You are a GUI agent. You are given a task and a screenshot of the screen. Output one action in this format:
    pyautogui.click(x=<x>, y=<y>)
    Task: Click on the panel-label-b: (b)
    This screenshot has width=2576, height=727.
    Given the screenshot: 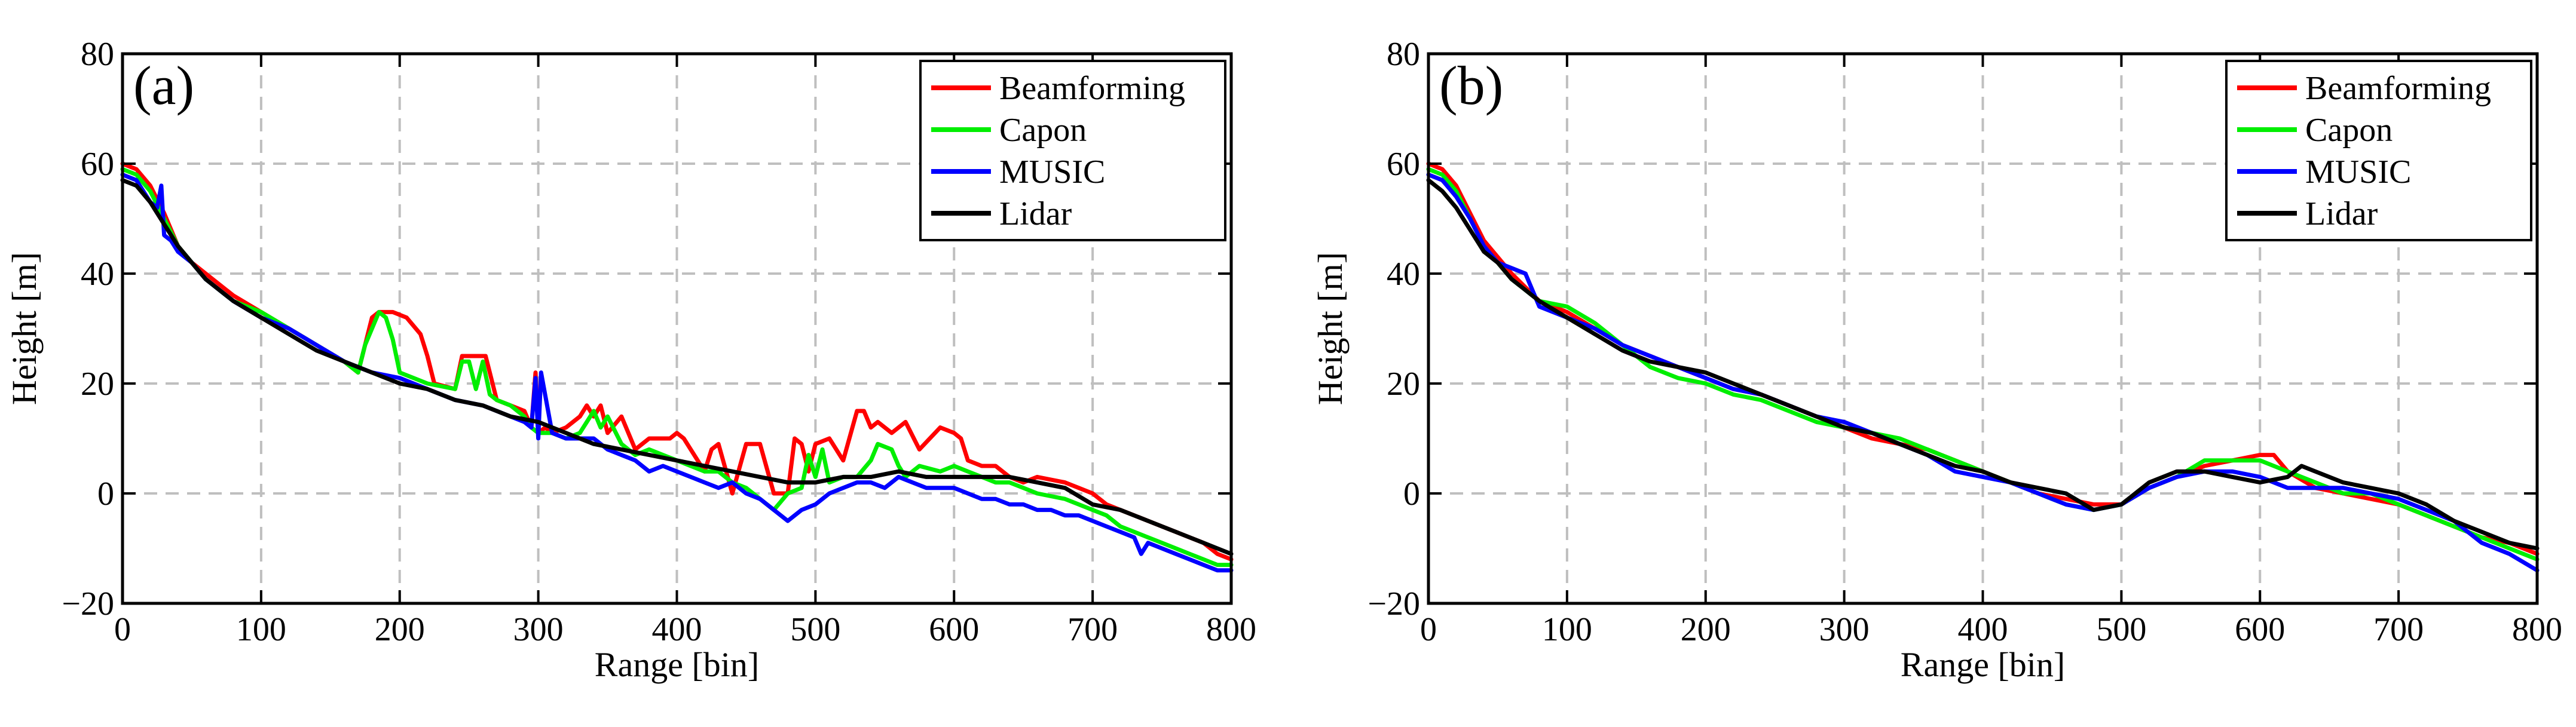 What is the action you would take?
    pyautogui.click(x=1471, y=85)
    